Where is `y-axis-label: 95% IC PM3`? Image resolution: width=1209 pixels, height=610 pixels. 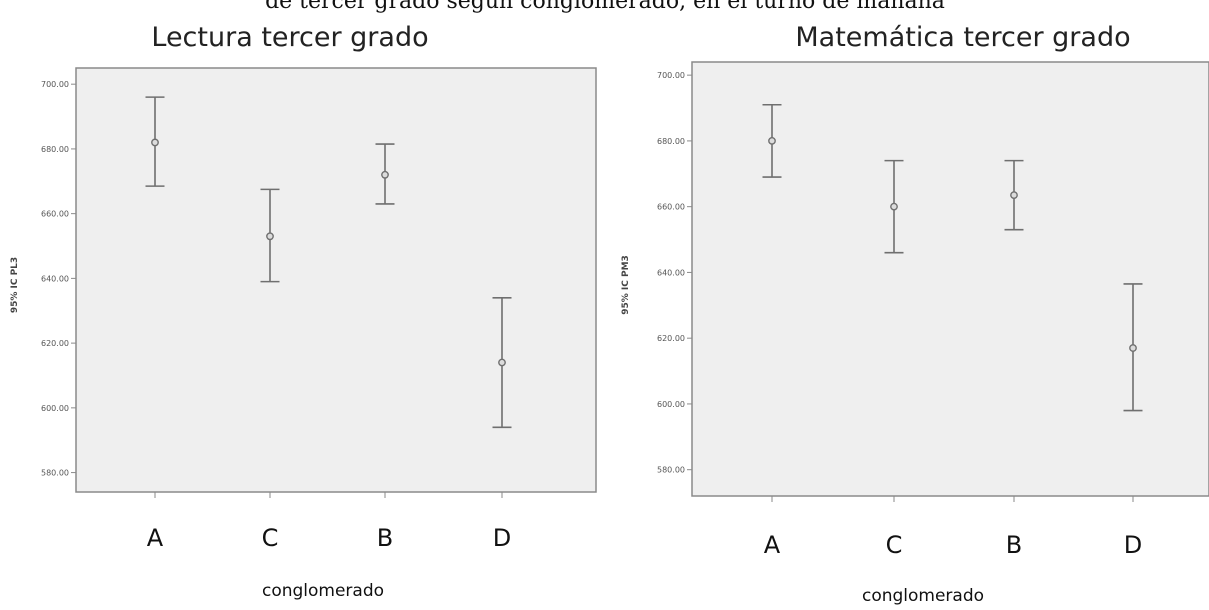
y-axis-label: 95% IC PM3 is located at coordinates (626, 285).